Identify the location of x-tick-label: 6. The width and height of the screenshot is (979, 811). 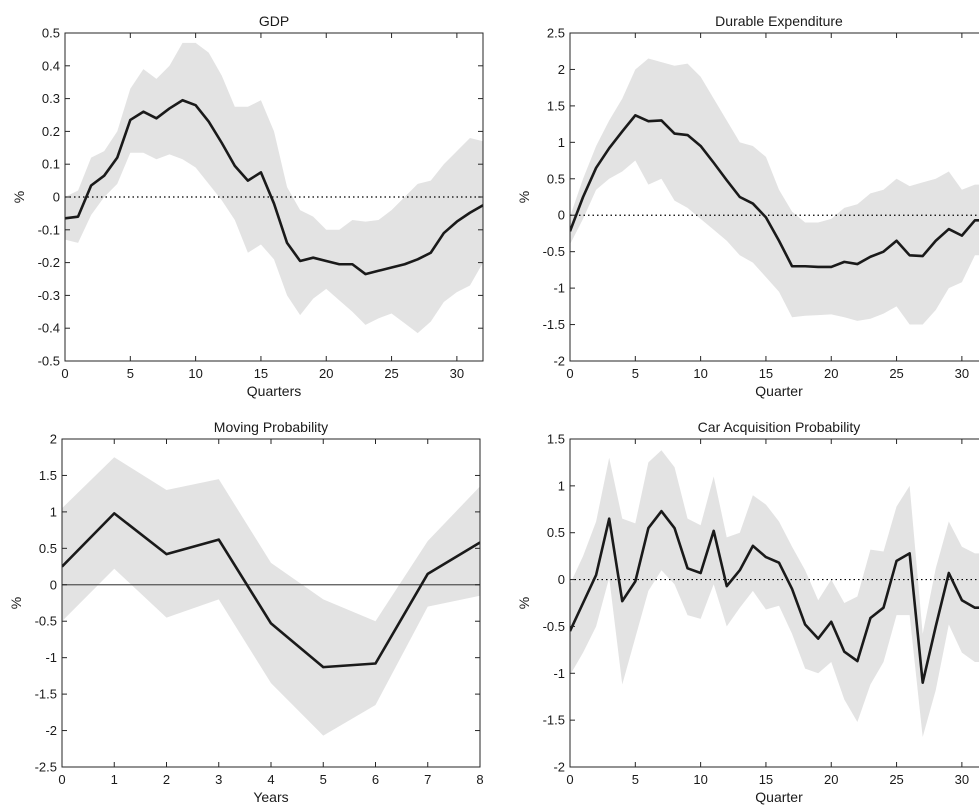
(375, 779).